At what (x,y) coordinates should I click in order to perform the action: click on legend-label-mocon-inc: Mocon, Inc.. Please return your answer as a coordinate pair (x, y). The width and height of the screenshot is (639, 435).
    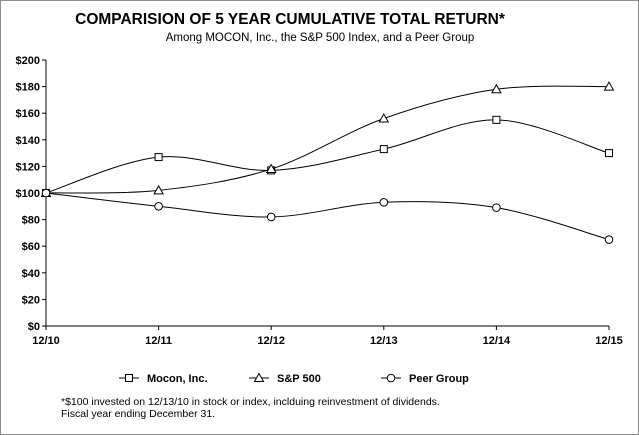
    Looking at the image, I should click on (177, 379).